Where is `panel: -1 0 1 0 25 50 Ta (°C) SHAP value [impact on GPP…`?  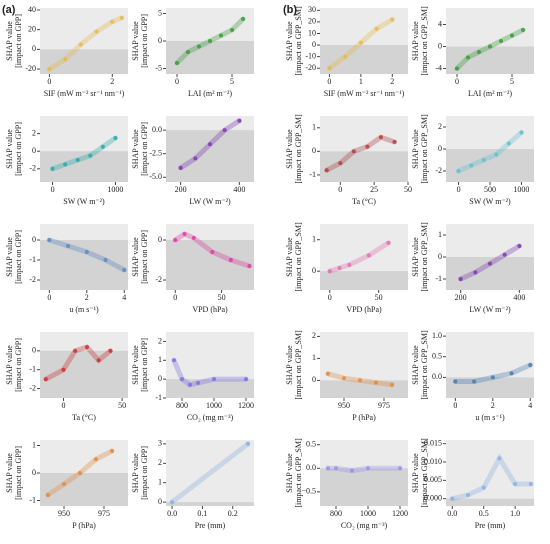 panel: -1 0 1 0 25 50 Ta (°C) SHAP value [impact on GPP… is located at coordinates (348, 160).